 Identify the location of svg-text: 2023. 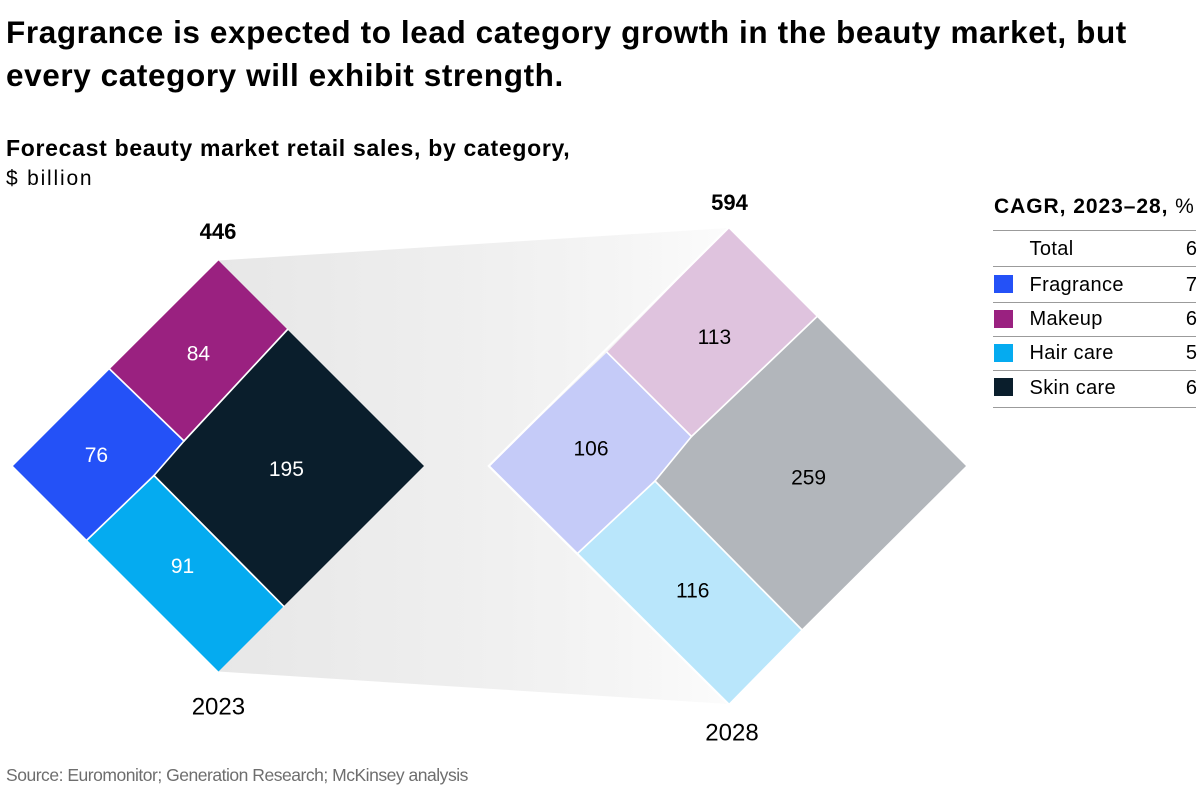
(218, 707).